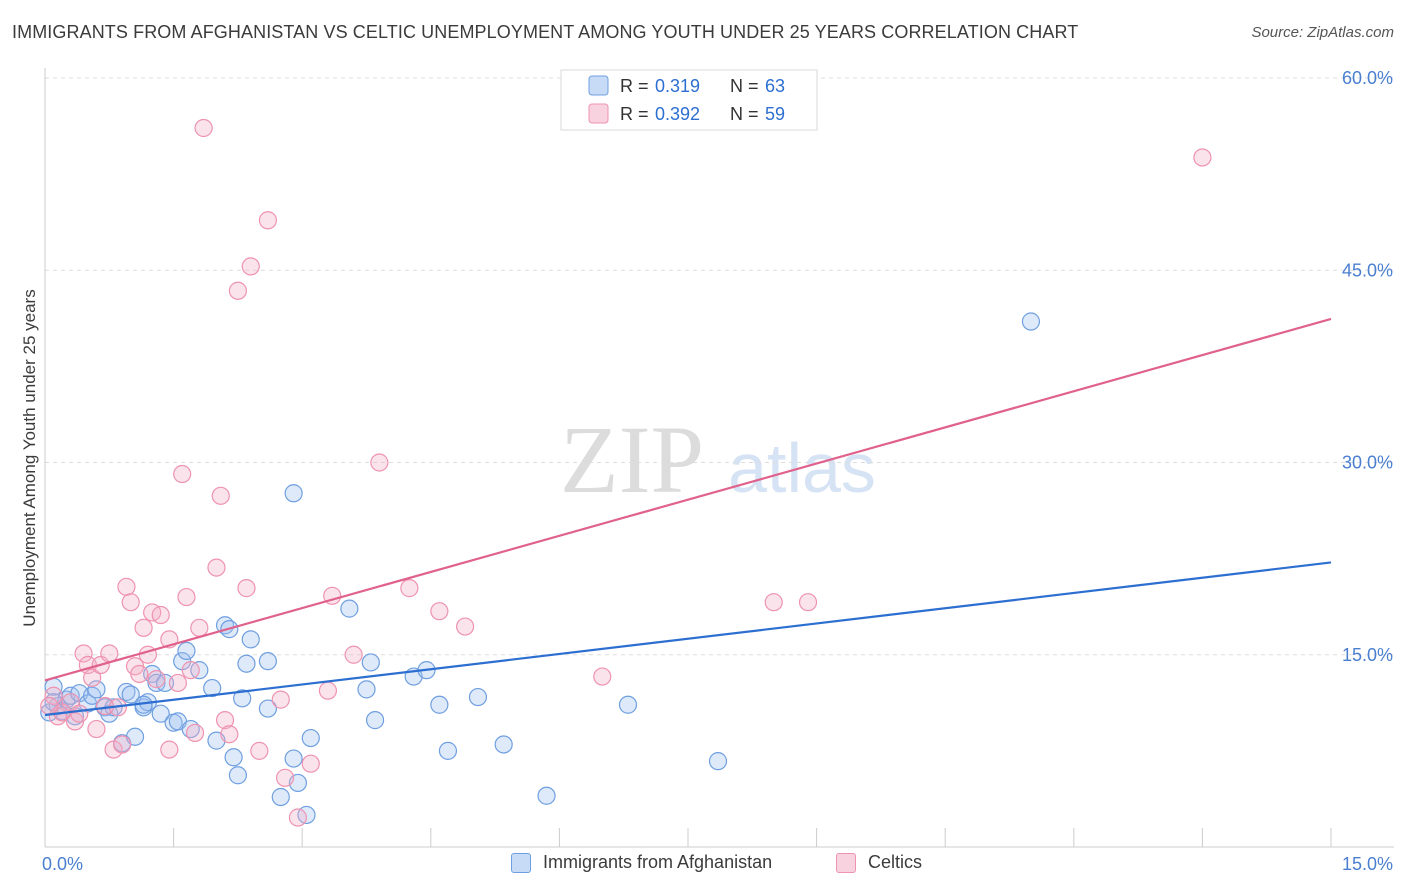 Image resolution: width=1406 pixels, height=892 pixels. Describe the element at coordinates (634, 114) in the screenshot. I see `legend-r-label-2: R =` at that location.